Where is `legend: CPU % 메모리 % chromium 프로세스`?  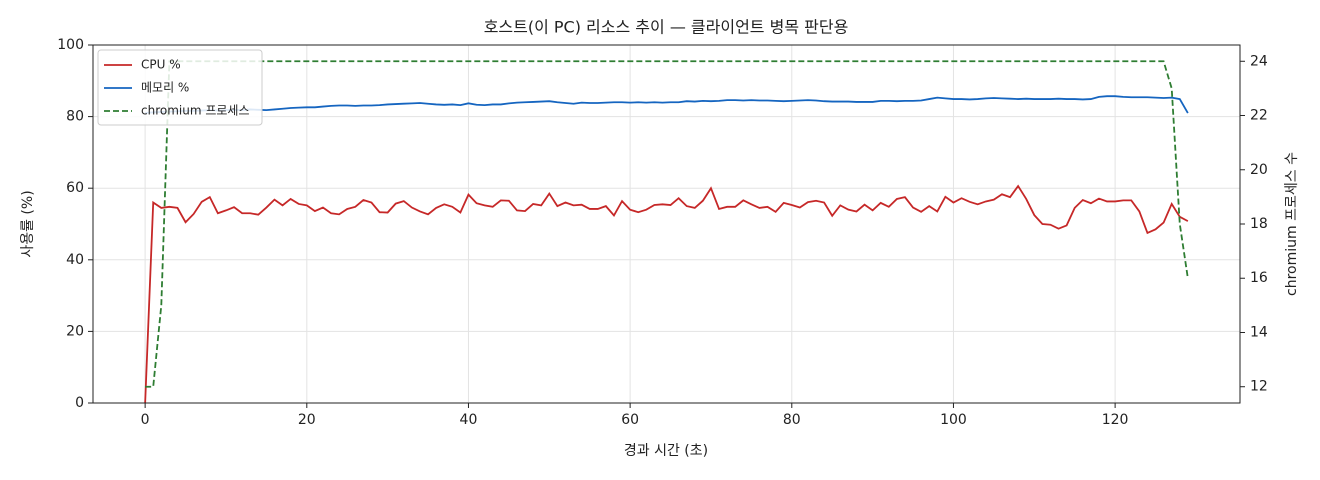 legend: CPU % 메모리 % chromium 프로세스 is located at coordinates (180, 87).